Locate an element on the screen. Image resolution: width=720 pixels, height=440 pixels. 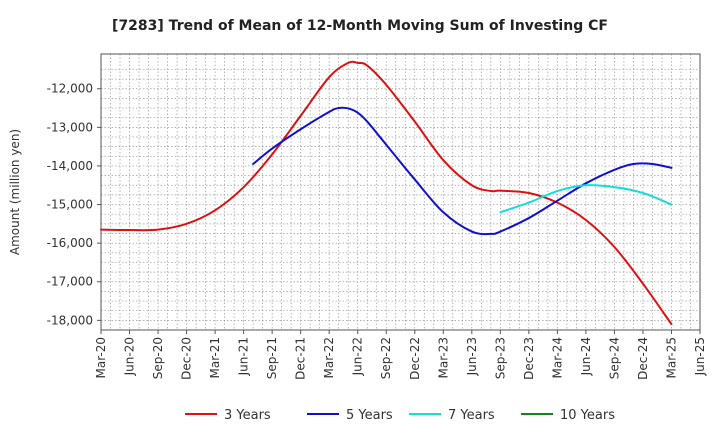
x-tick-label: Jun-22 is located at coordinates (358, 356).